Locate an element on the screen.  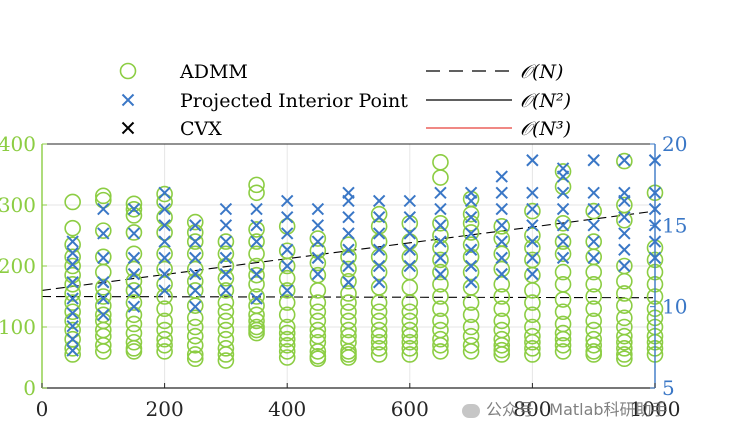
fit-line is located at coordinates (348, 297).